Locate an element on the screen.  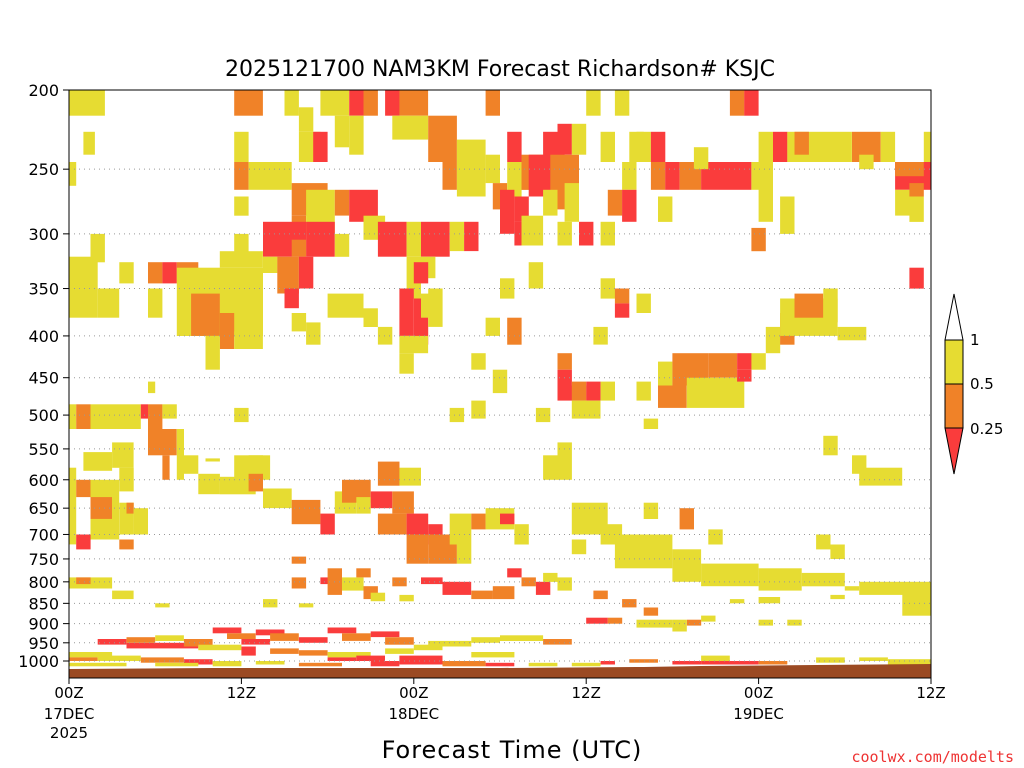
x-tick-date: 18DEC is located at coordinates (414, 714).